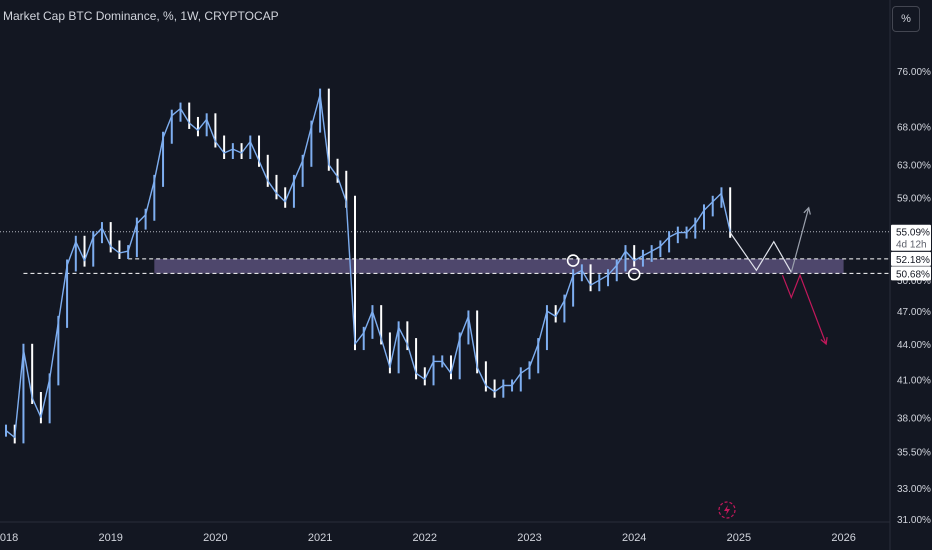 The image size is (932, 550). Describe the element at coordinates (914, 72) in the screenshot. I see `y-tick-label: 76.00%` at that location.